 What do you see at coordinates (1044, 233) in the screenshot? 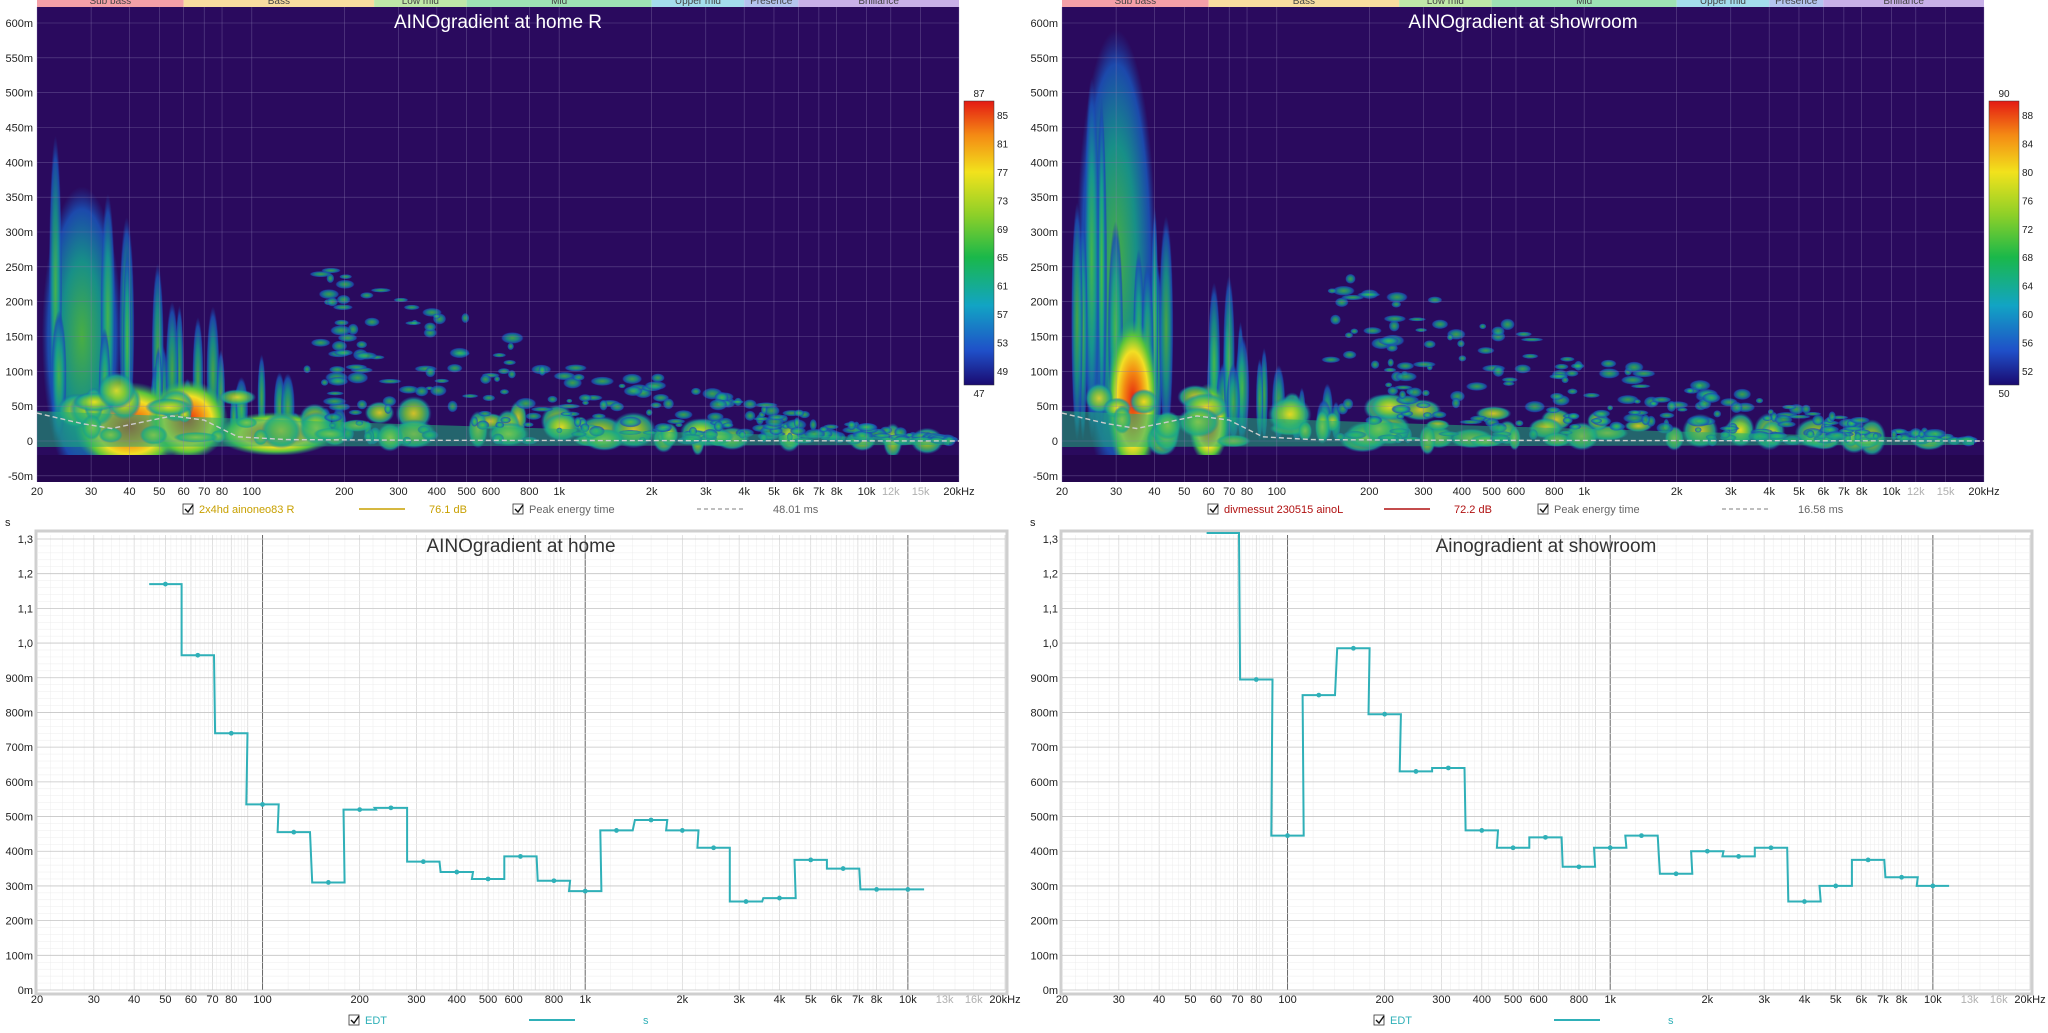
I see `y-tick-label: 300m` at bounding box center [1044, 233].